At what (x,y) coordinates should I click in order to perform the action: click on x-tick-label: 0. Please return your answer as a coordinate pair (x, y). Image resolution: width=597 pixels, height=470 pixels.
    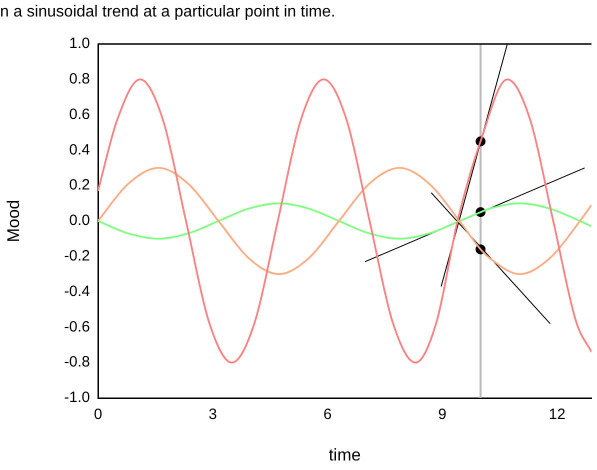
    Looking at the image, I should click on (98, 415).